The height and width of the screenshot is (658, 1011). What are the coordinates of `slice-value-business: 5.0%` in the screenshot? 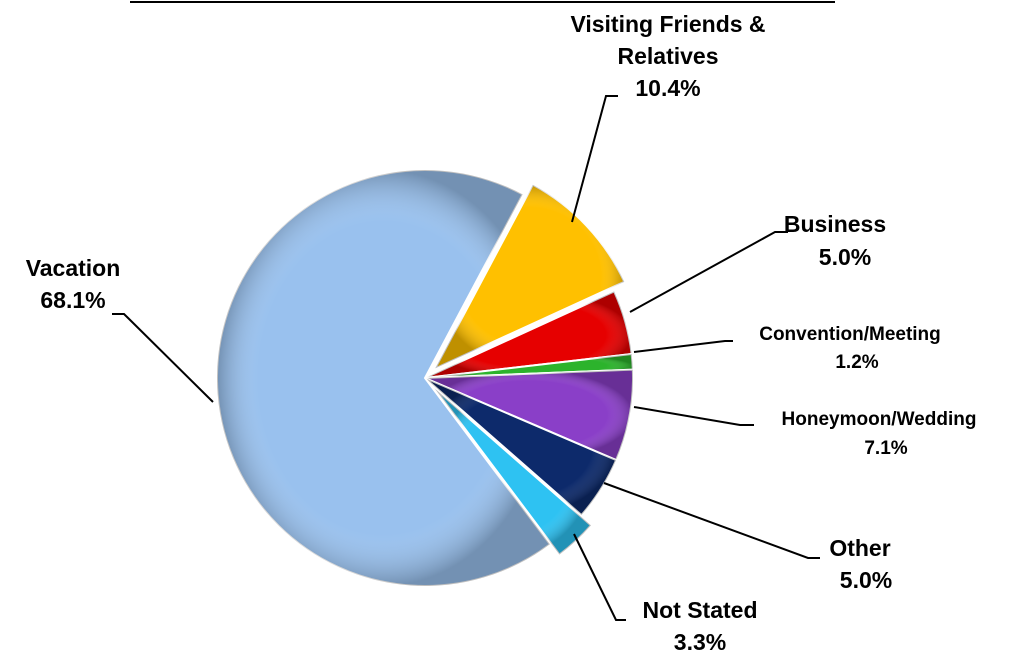 It's located at (845, 257).